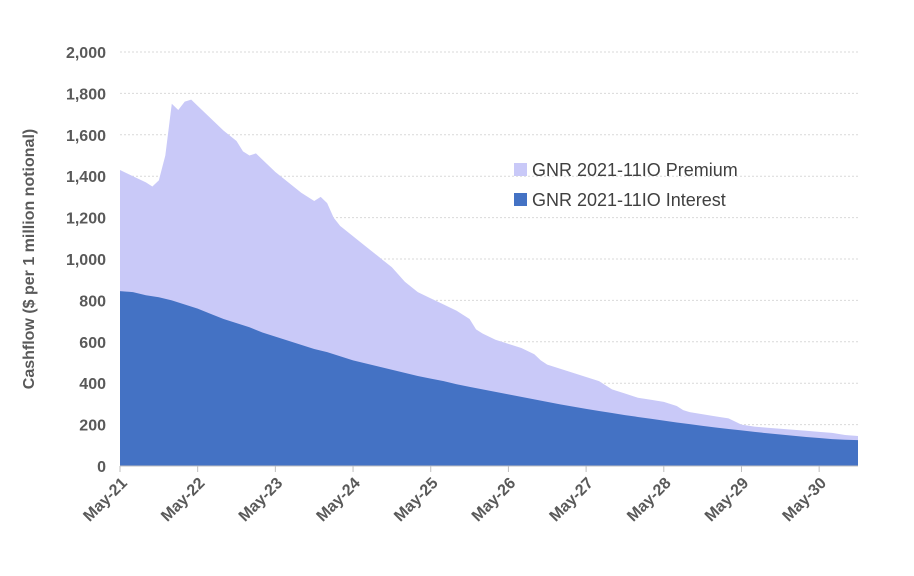 Image resolution: width=914 pixels, height=576 pixels. Describe the element at coordinates (86, 219) in the screenshot. I see `y-tick-label: 1,200` at that location.